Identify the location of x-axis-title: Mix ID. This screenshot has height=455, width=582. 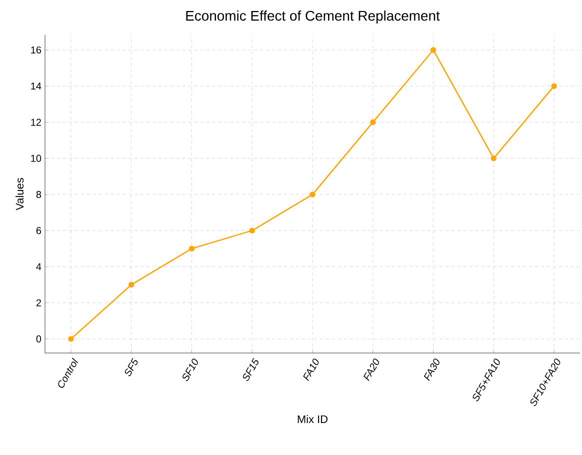
(313, 419).